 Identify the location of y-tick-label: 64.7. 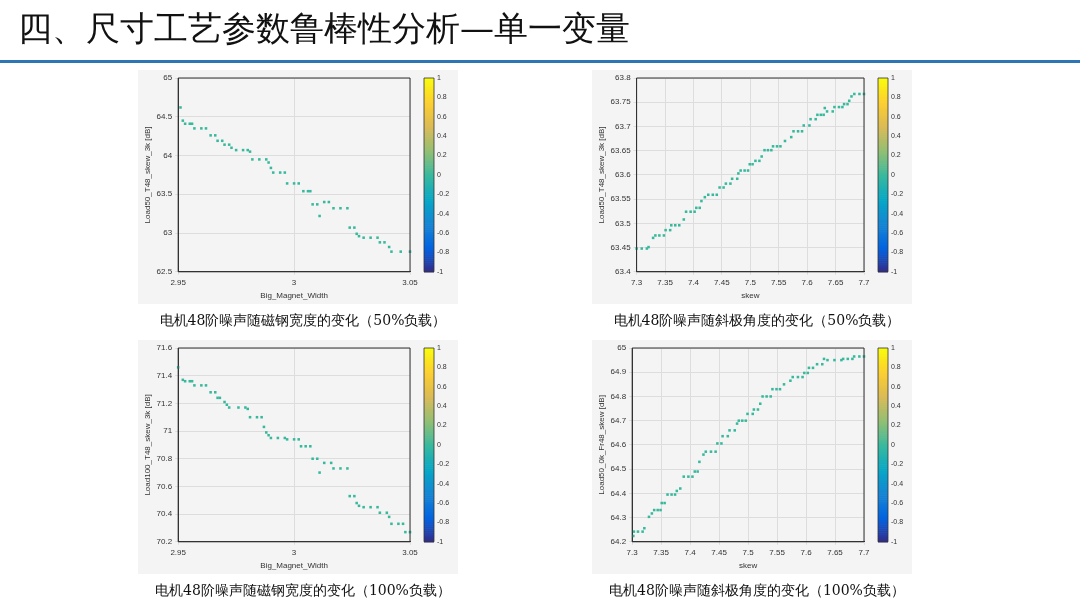
(618, 420).